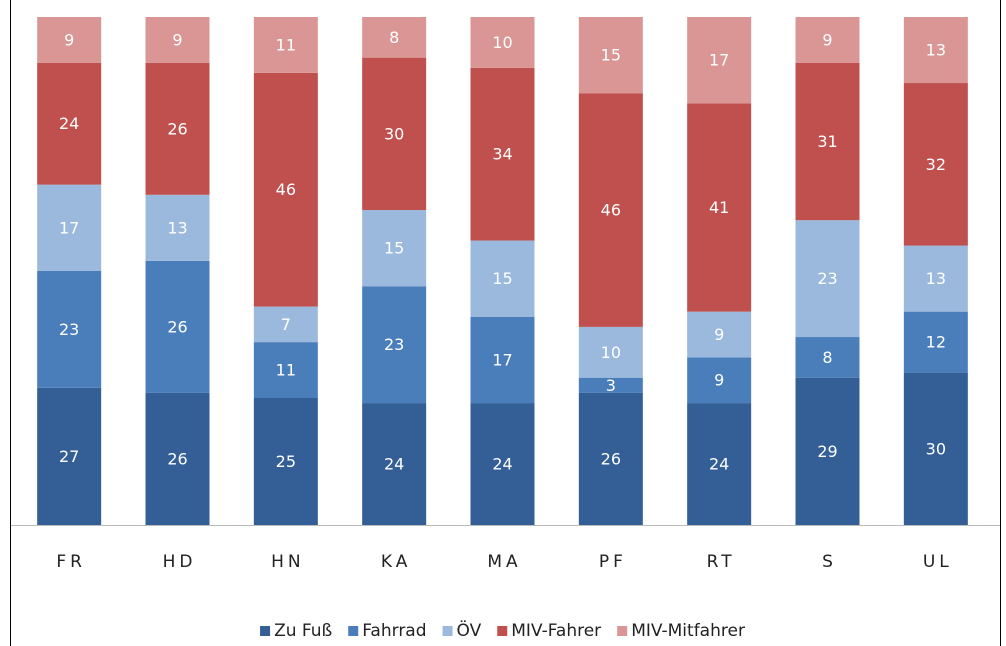 This screenshot has width=1006, height=646. What do you see at coordinates (829, 562) in the screenshot?
I see `x-tick-label: S` at bounding box center [829, 562].